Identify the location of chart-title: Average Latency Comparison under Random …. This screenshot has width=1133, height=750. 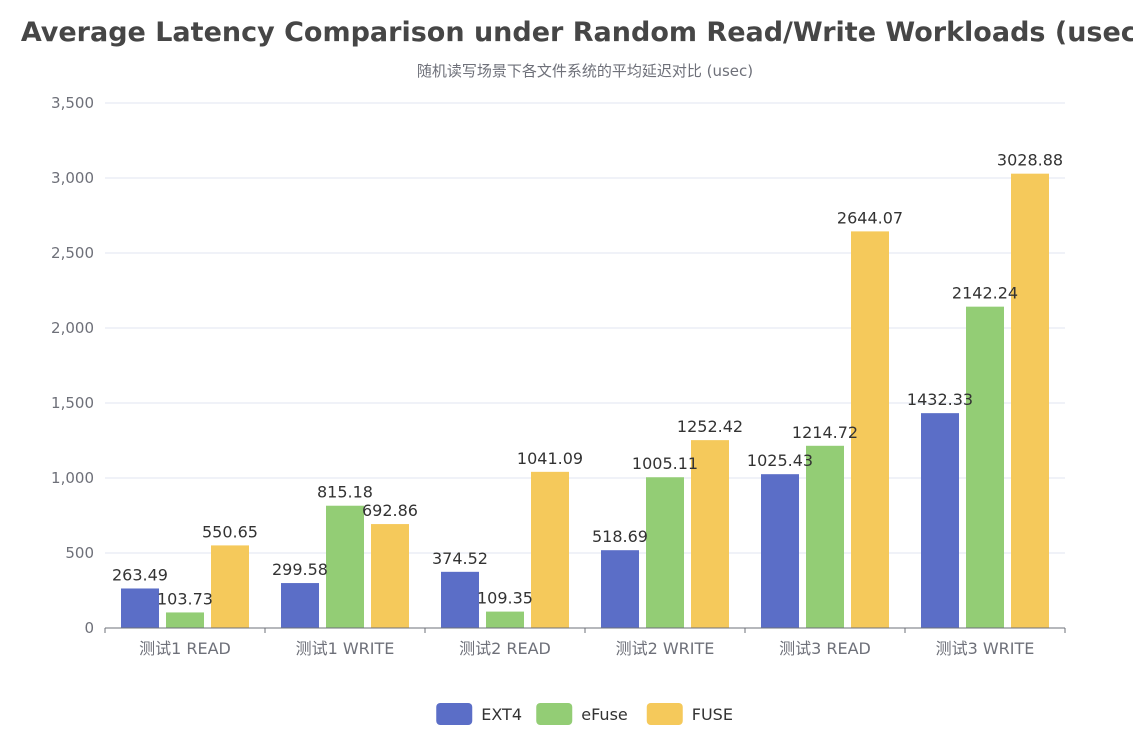
(577, 32).